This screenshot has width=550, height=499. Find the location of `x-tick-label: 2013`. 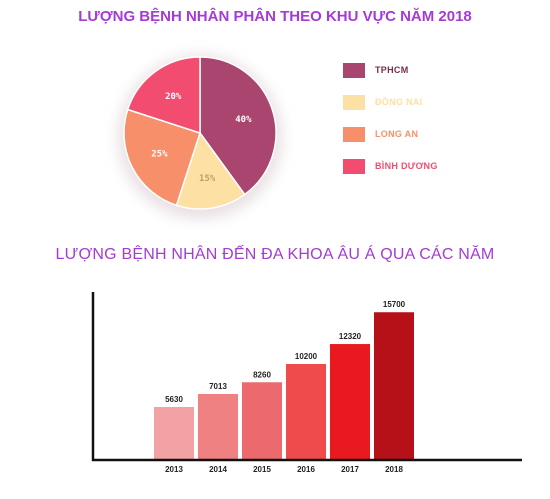

x-tick-label: 2013 is located at coordinates (174, 469).